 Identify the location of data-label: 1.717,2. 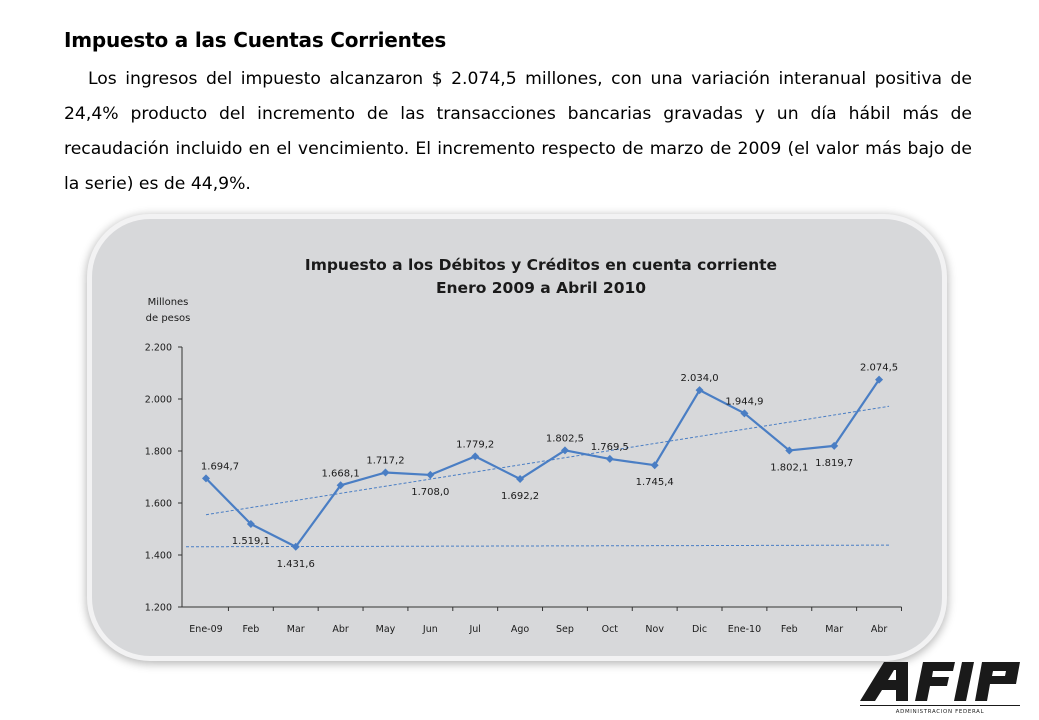
(385, 461).